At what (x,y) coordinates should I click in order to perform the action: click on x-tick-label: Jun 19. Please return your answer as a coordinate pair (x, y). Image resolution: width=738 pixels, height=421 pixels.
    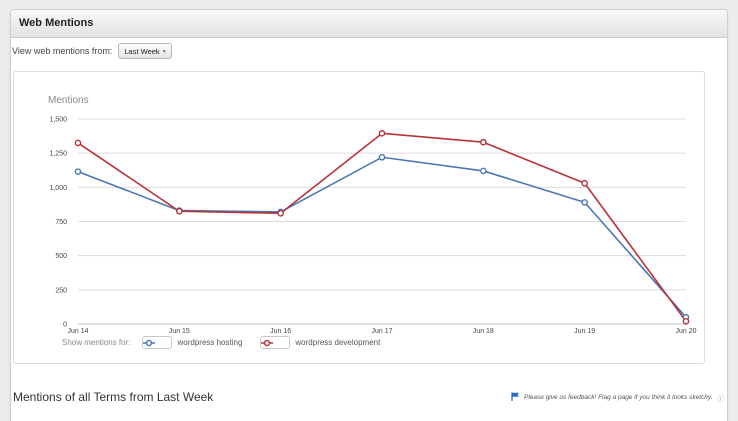
    Looking at the image, I should click on (584, 331).